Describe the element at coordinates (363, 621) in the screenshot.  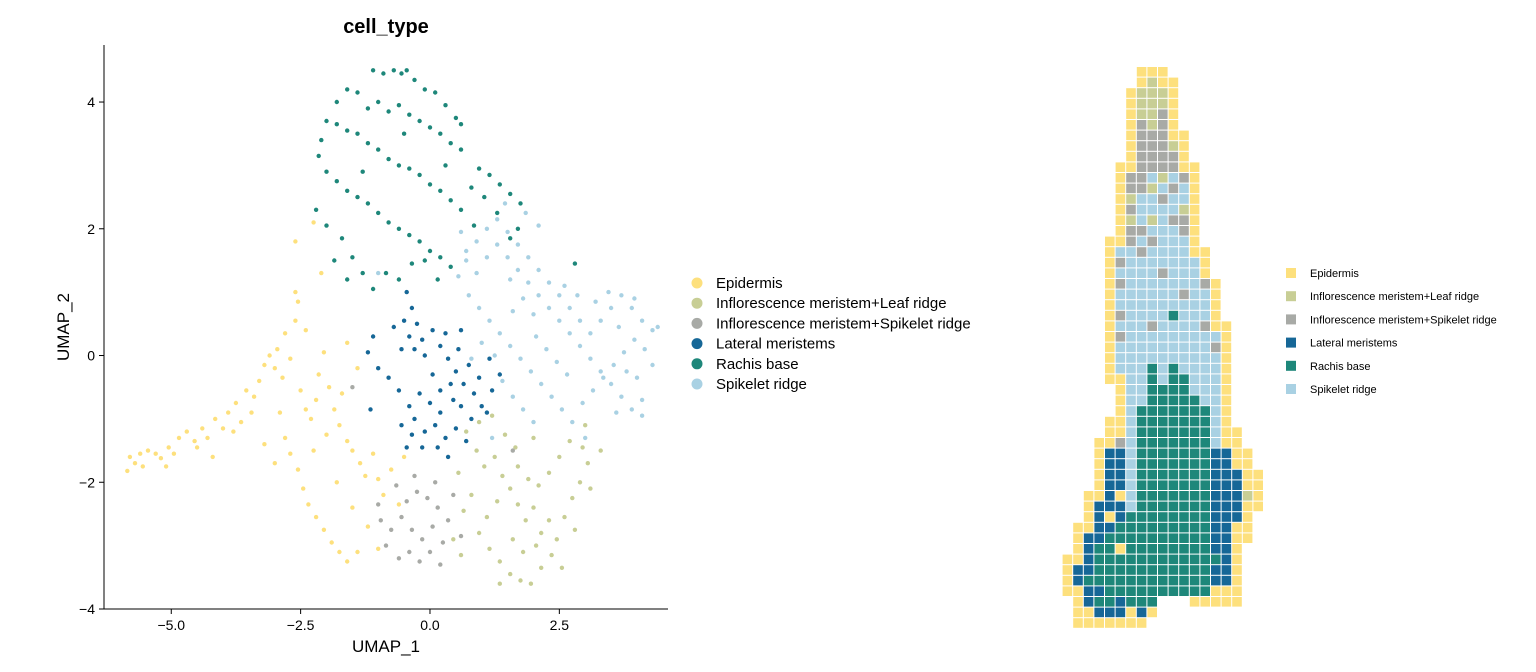
I see `x-axis-ticks: −5.0 −2.5 0.0 2.5` at that location.